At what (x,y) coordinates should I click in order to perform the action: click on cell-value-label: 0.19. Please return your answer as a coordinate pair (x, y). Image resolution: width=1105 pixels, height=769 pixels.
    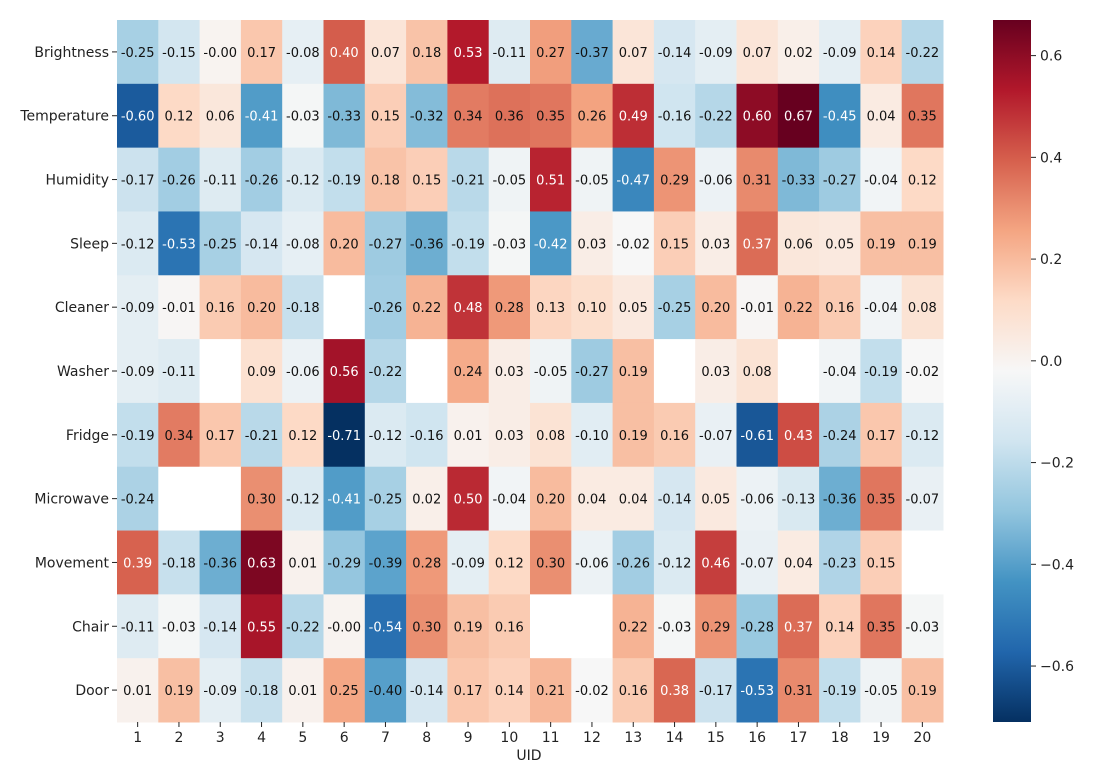
    Looking at the image, I should click on (178, 691).